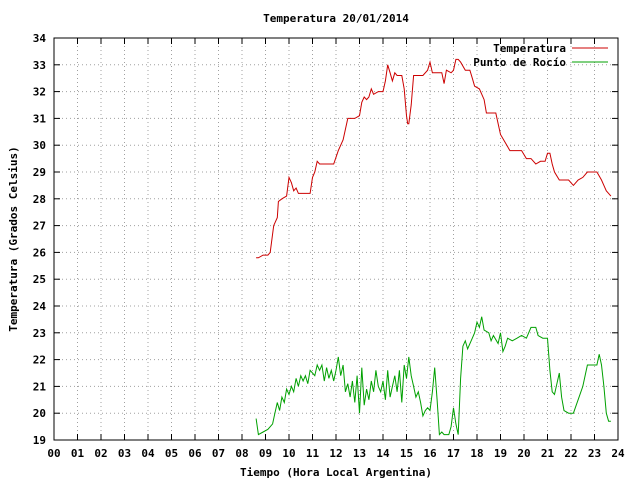  Describe the element at coordinates (570, 453) in the screenshot. I see `x-tick-label: 22` at that location.